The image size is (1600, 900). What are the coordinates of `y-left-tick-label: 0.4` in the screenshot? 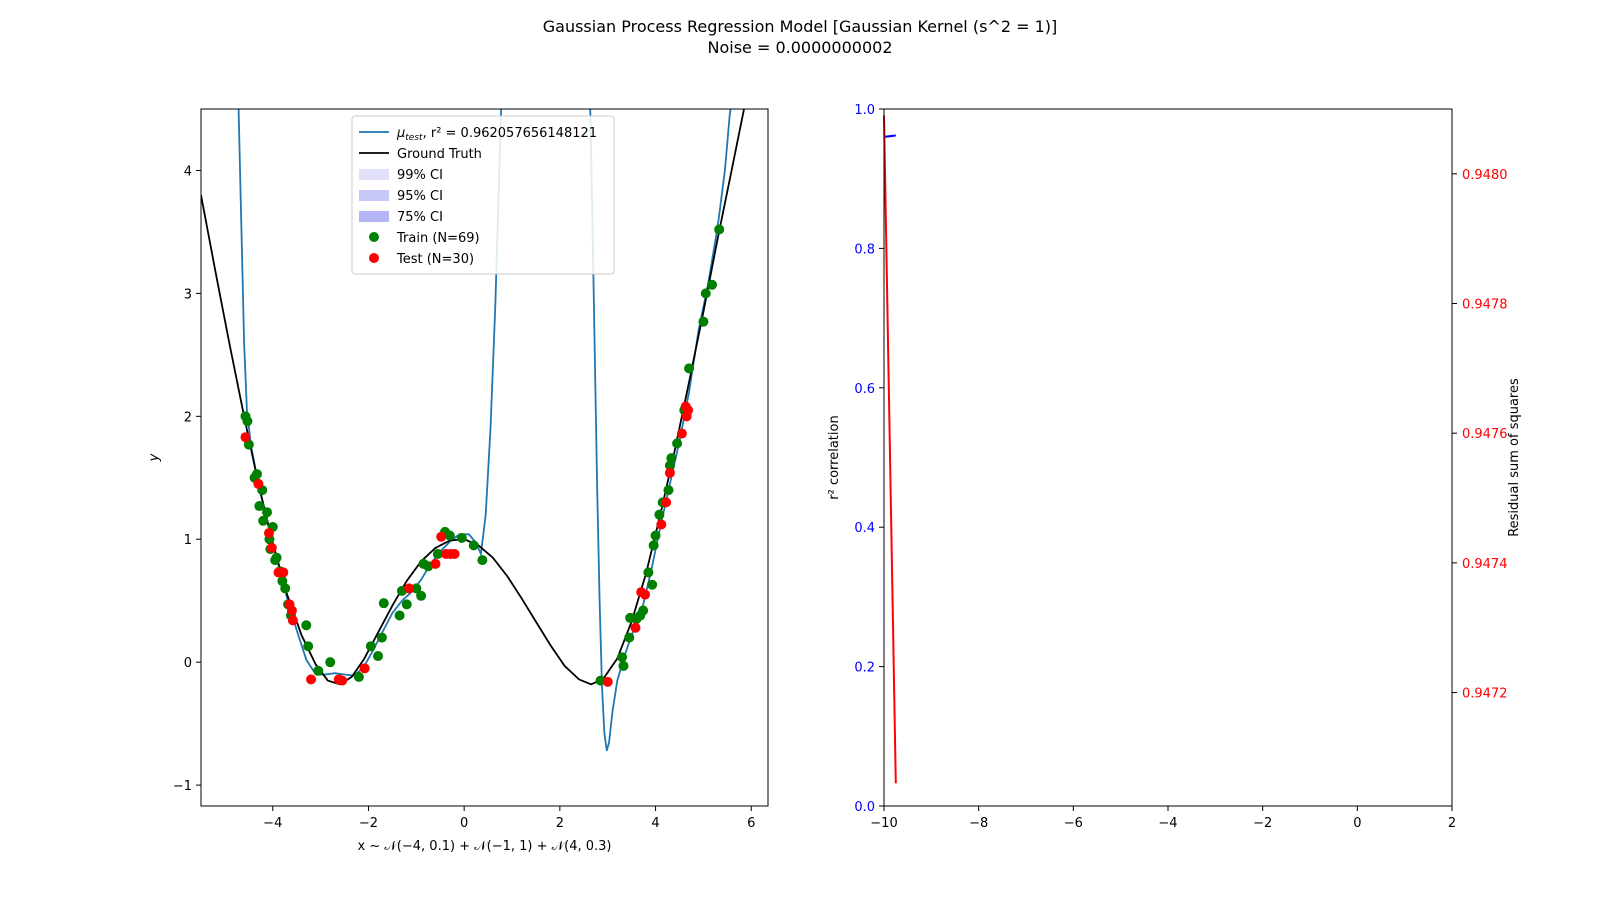 It's located at (864, 528).